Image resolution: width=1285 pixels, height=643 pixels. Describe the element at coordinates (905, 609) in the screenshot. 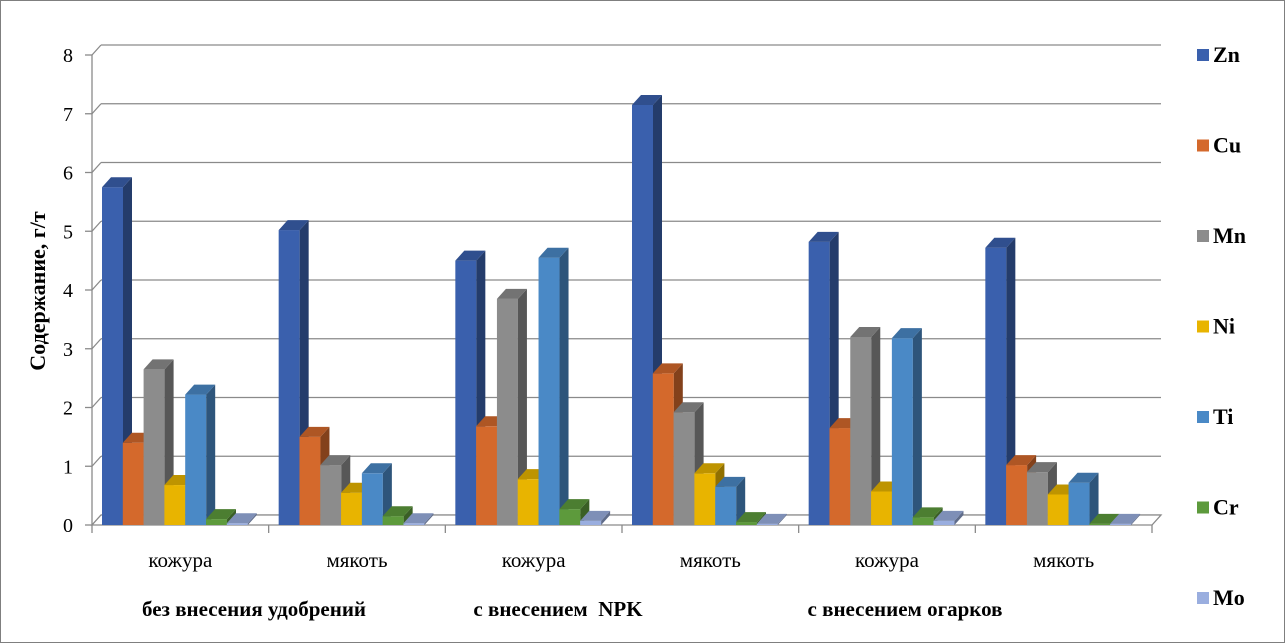

I see `group-label: с внесением огарков` at that location.